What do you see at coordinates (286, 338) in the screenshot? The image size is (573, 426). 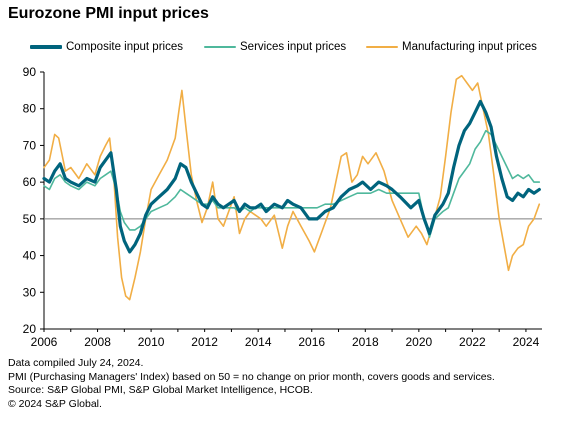 I see `x-axis: 2006 2008 2010 2012 2014 2016 2018 2020 2022 2024` at bounding box center [286, 338].